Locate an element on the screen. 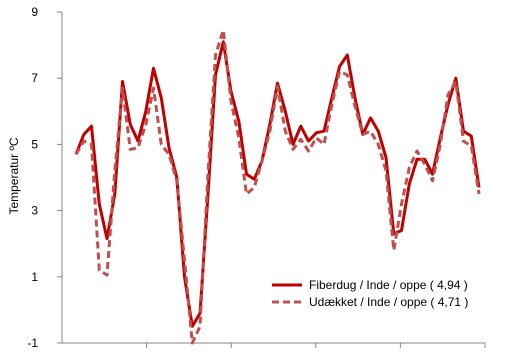  y-tick-label: -1 is located at coordinates (32, 342).